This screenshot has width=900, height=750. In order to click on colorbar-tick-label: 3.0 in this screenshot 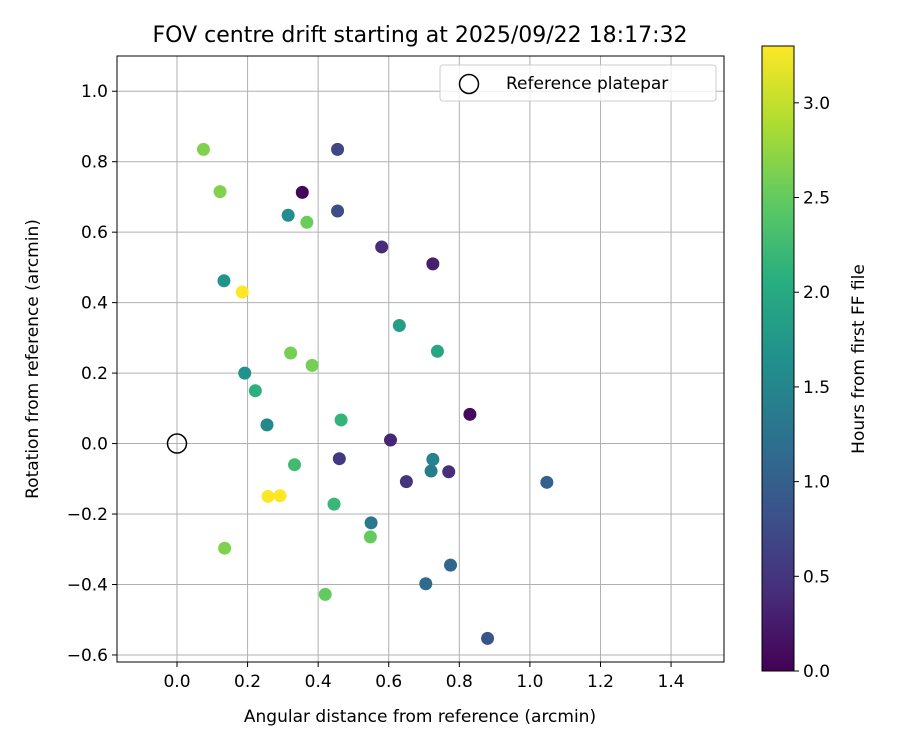, I will do `click(816, 104)`.